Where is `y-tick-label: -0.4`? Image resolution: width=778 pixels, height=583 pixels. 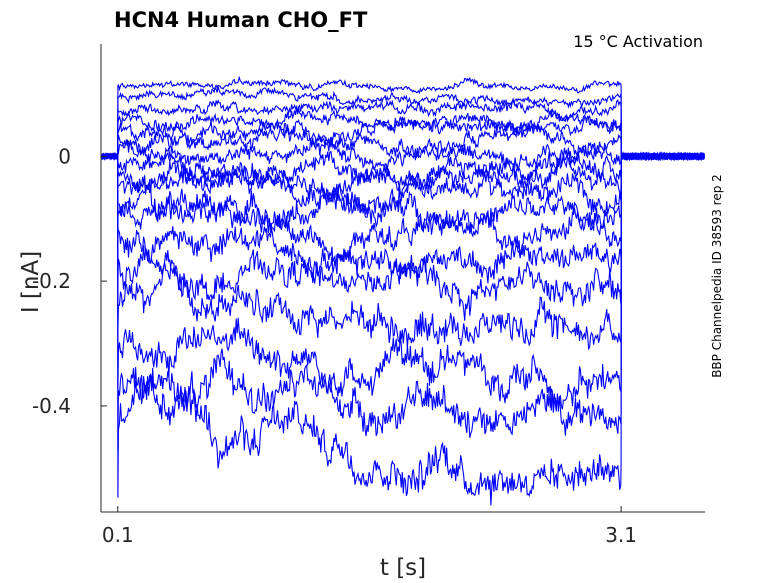 y-tick-label: -0.4 is located at coordinates (51, 406).